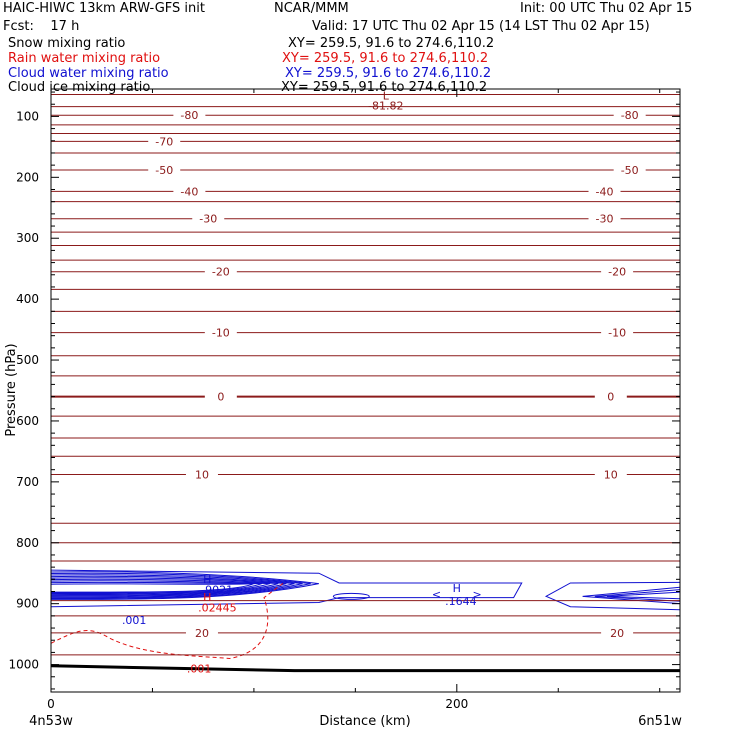 Image resolution: width=740 pixels, height=740 pixels. Describe the element at coordinates (461, 601) in the screenshot. I see `contour-annotation: .1644` at that location.